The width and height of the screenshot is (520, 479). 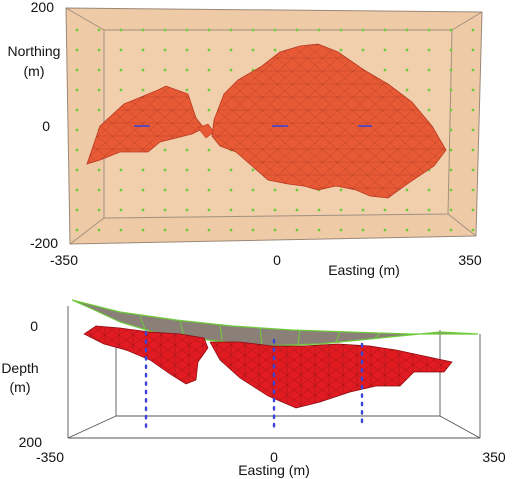 I want to click on plan-orebody-right, so click(x=329, y=121).